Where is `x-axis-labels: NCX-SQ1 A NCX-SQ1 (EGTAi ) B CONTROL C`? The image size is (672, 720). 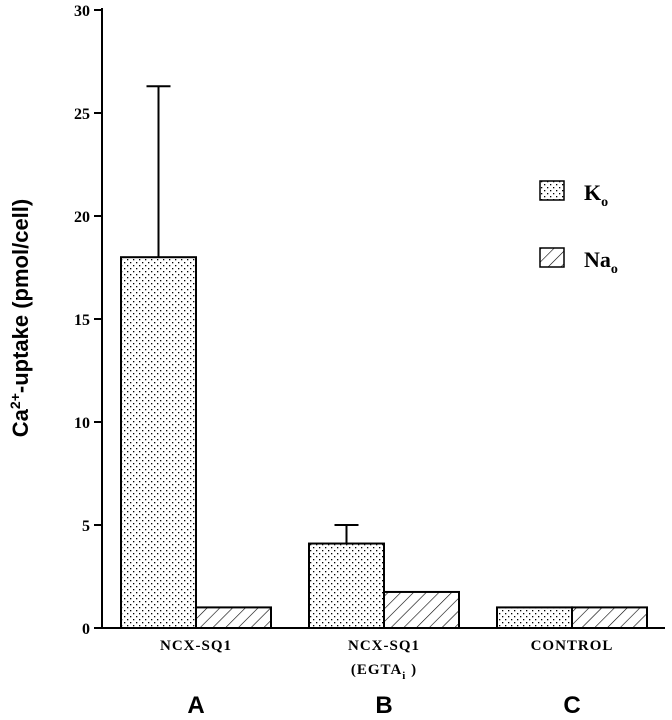 x-axis-labels: NCX-SQ1 A NCX-SQ1 (EGTAi ) B CONTROL C is located at coordinates (387, 678).